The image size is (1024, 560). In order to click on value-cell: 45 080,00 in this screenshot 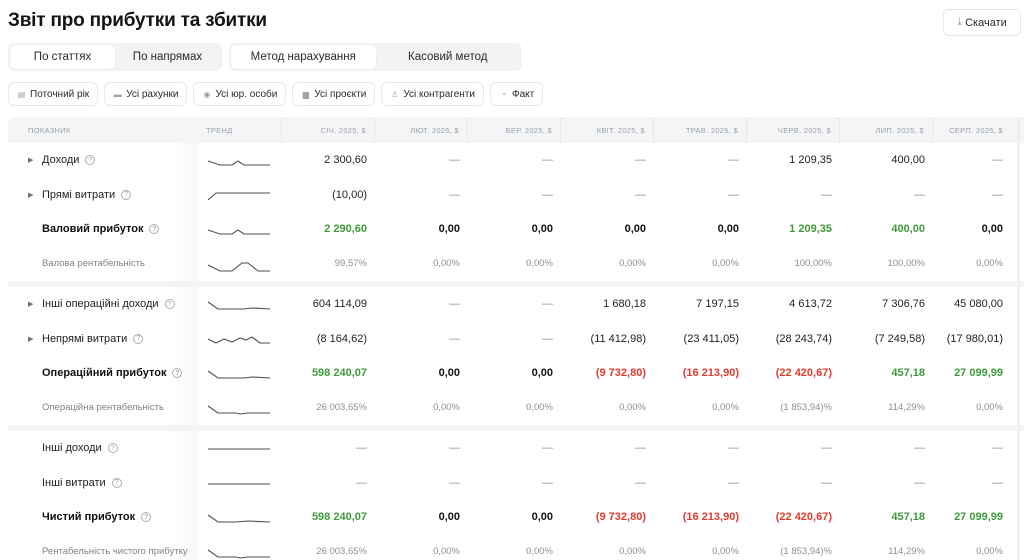, I will do `click(978, 304)`.